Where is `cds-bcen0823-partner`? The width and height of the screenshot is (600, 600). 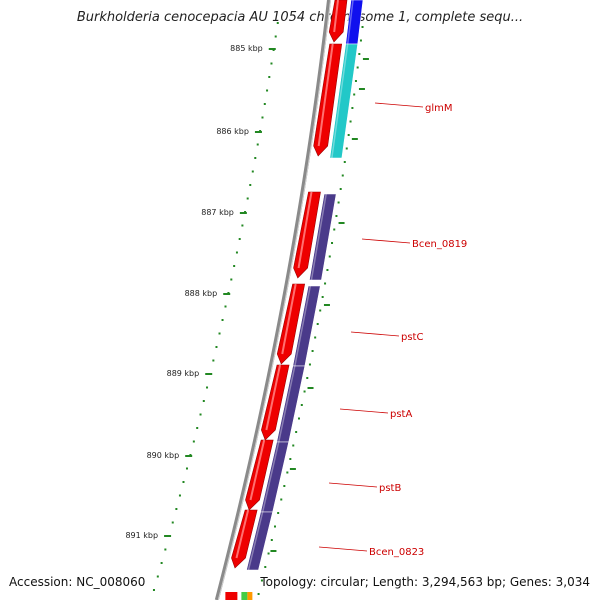 cds-bcen0823-partner is located at coordinates (260, 541).